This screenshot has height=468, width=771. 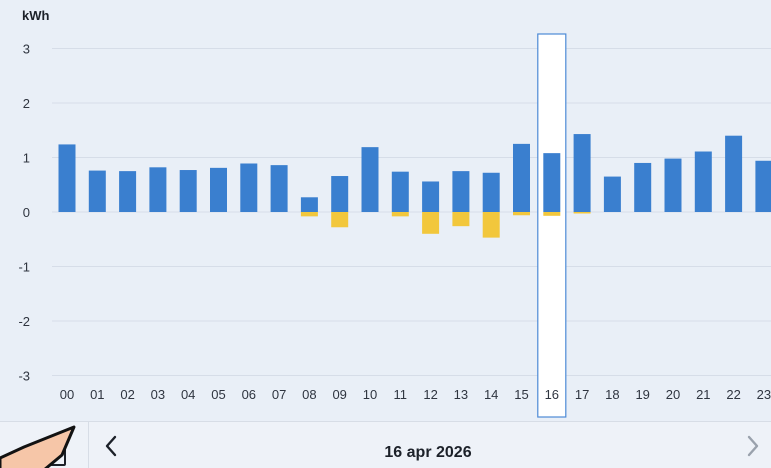 I want to click on x-tick-label: 10, so click(x=370, y=394).